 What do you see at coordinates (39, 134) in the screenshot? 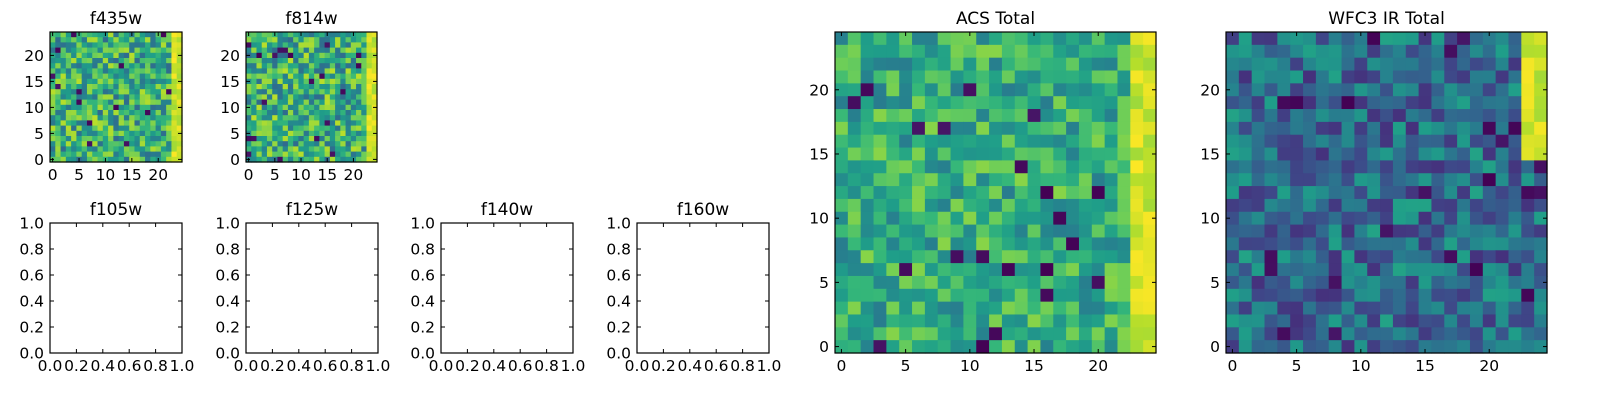
I see `y-tick-label: 5` at bounding box center [39, 134].